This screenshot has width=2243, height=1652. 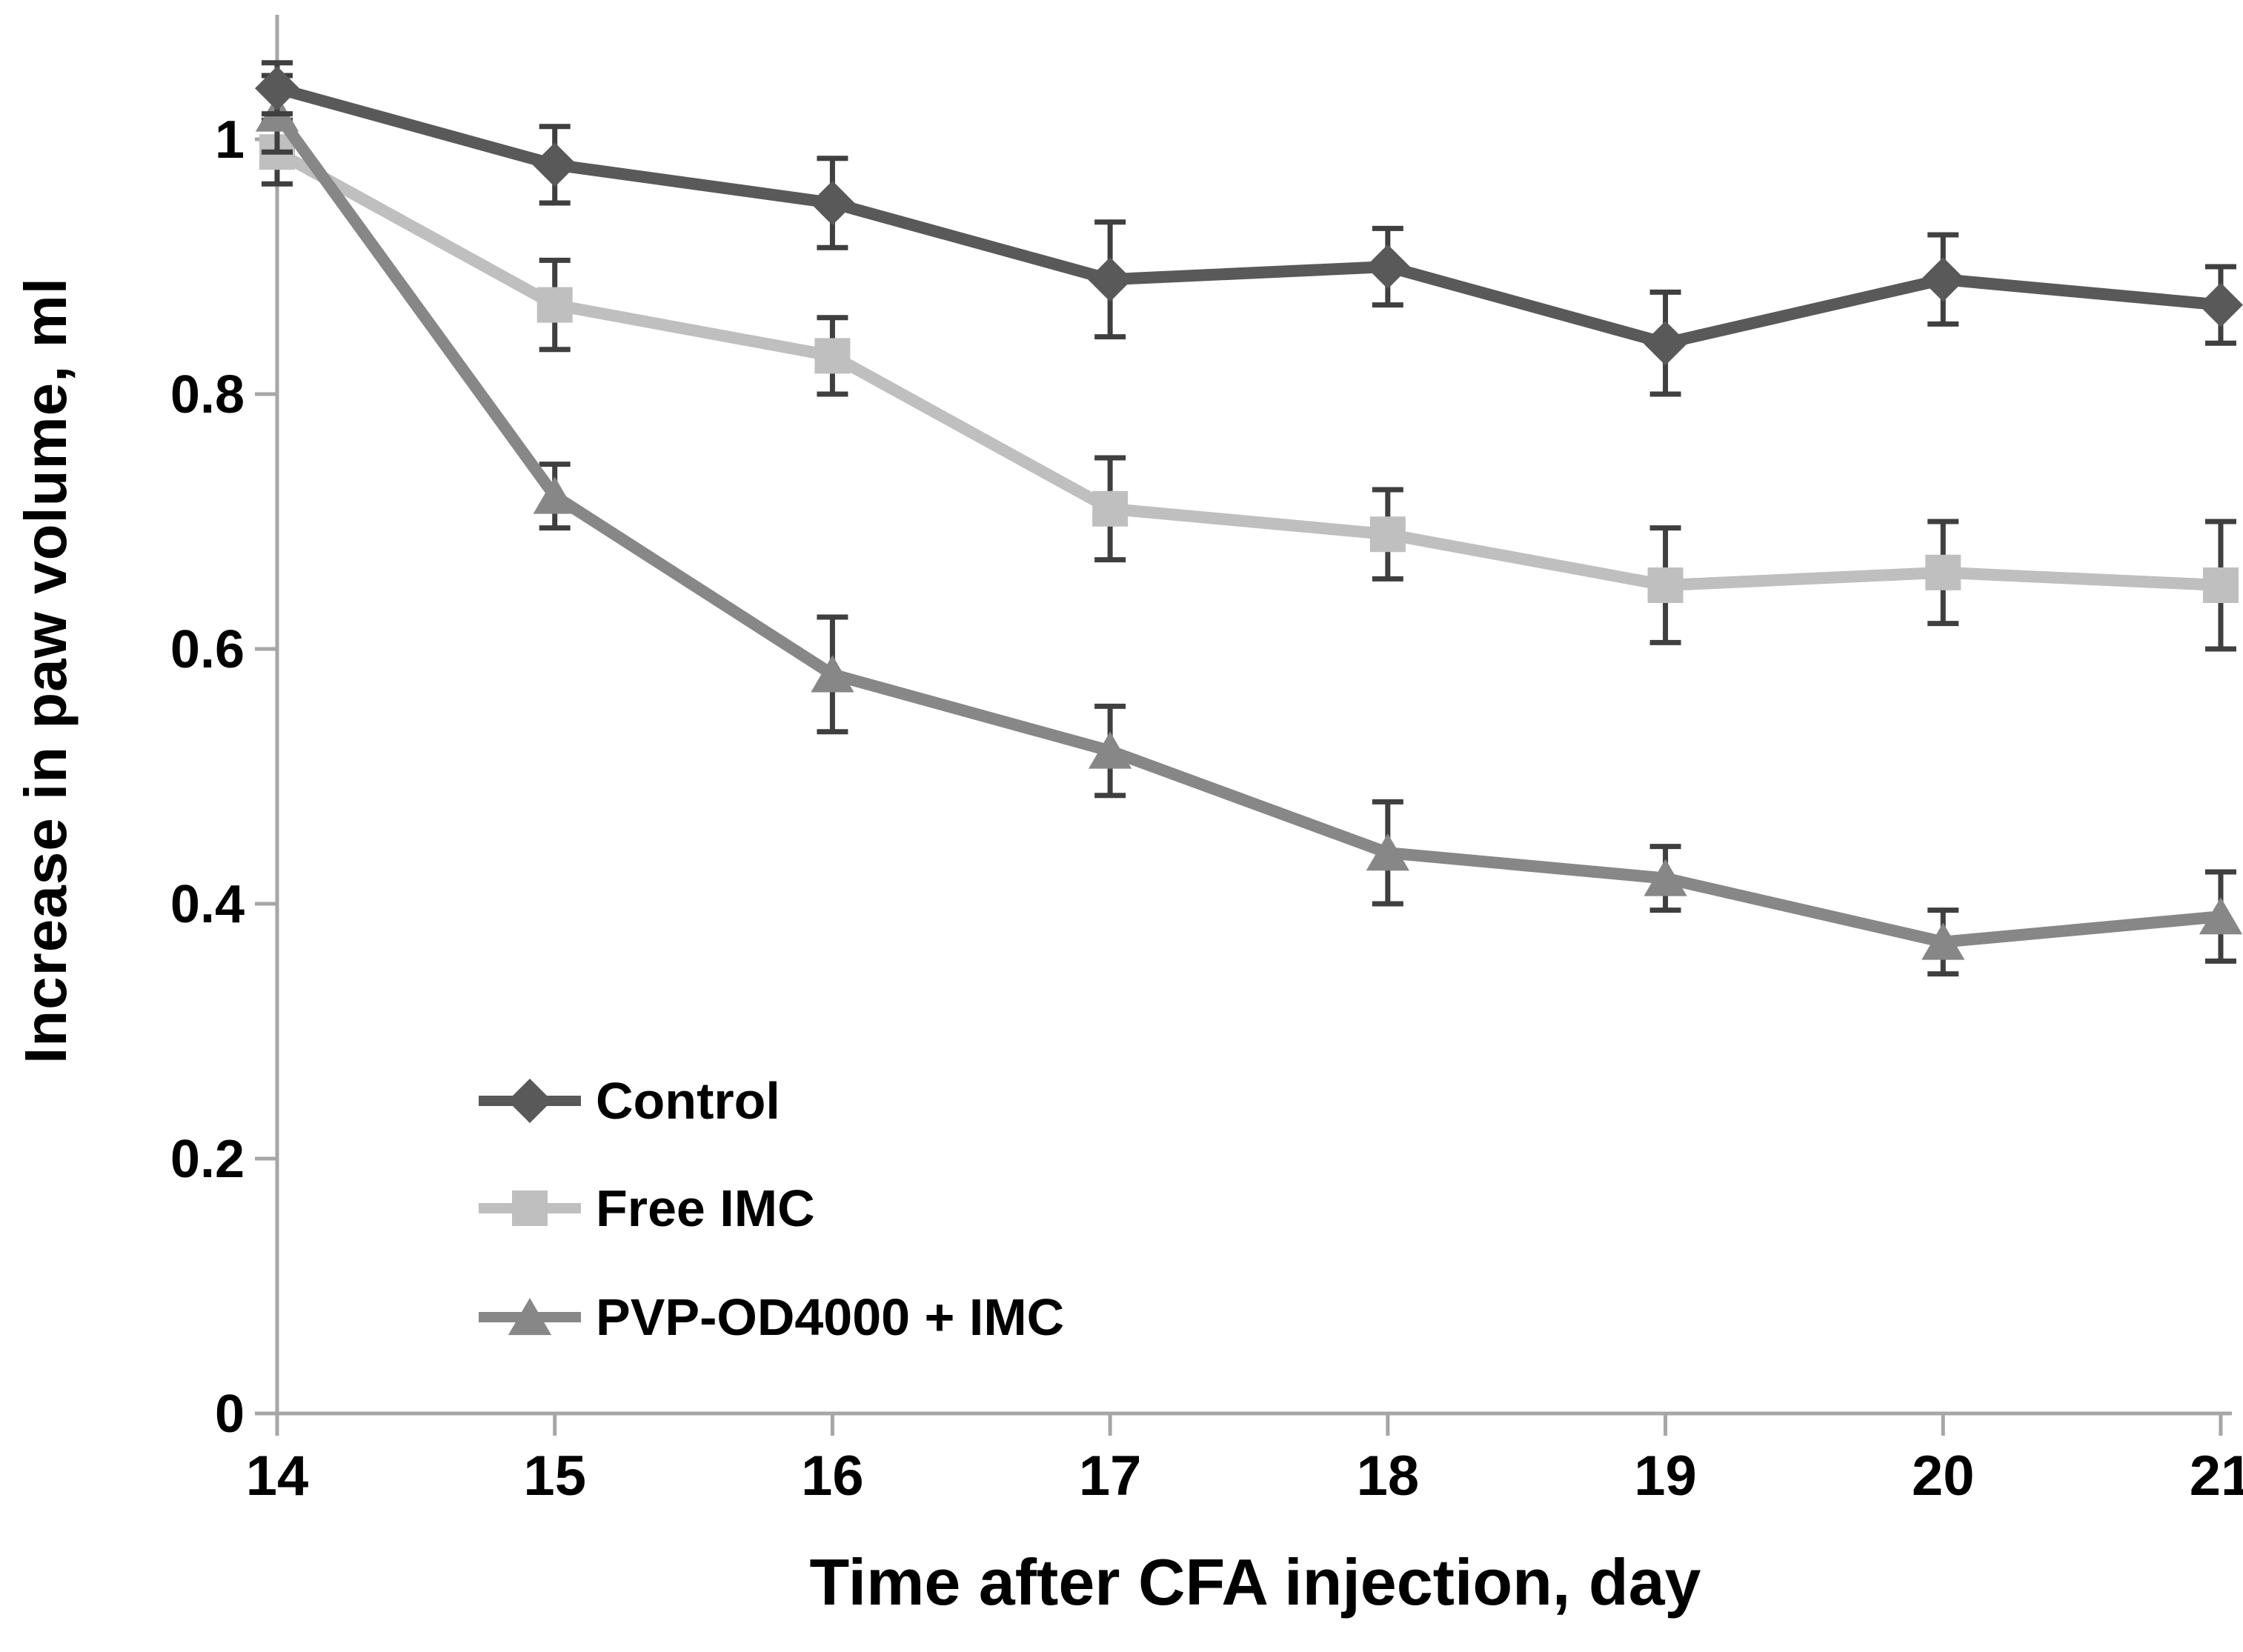 What do you see at coordinates (46, 670) in the screenshot?
I see `y-axis-title: Increase in paw volume, ml` at bounding box center [46, 670].